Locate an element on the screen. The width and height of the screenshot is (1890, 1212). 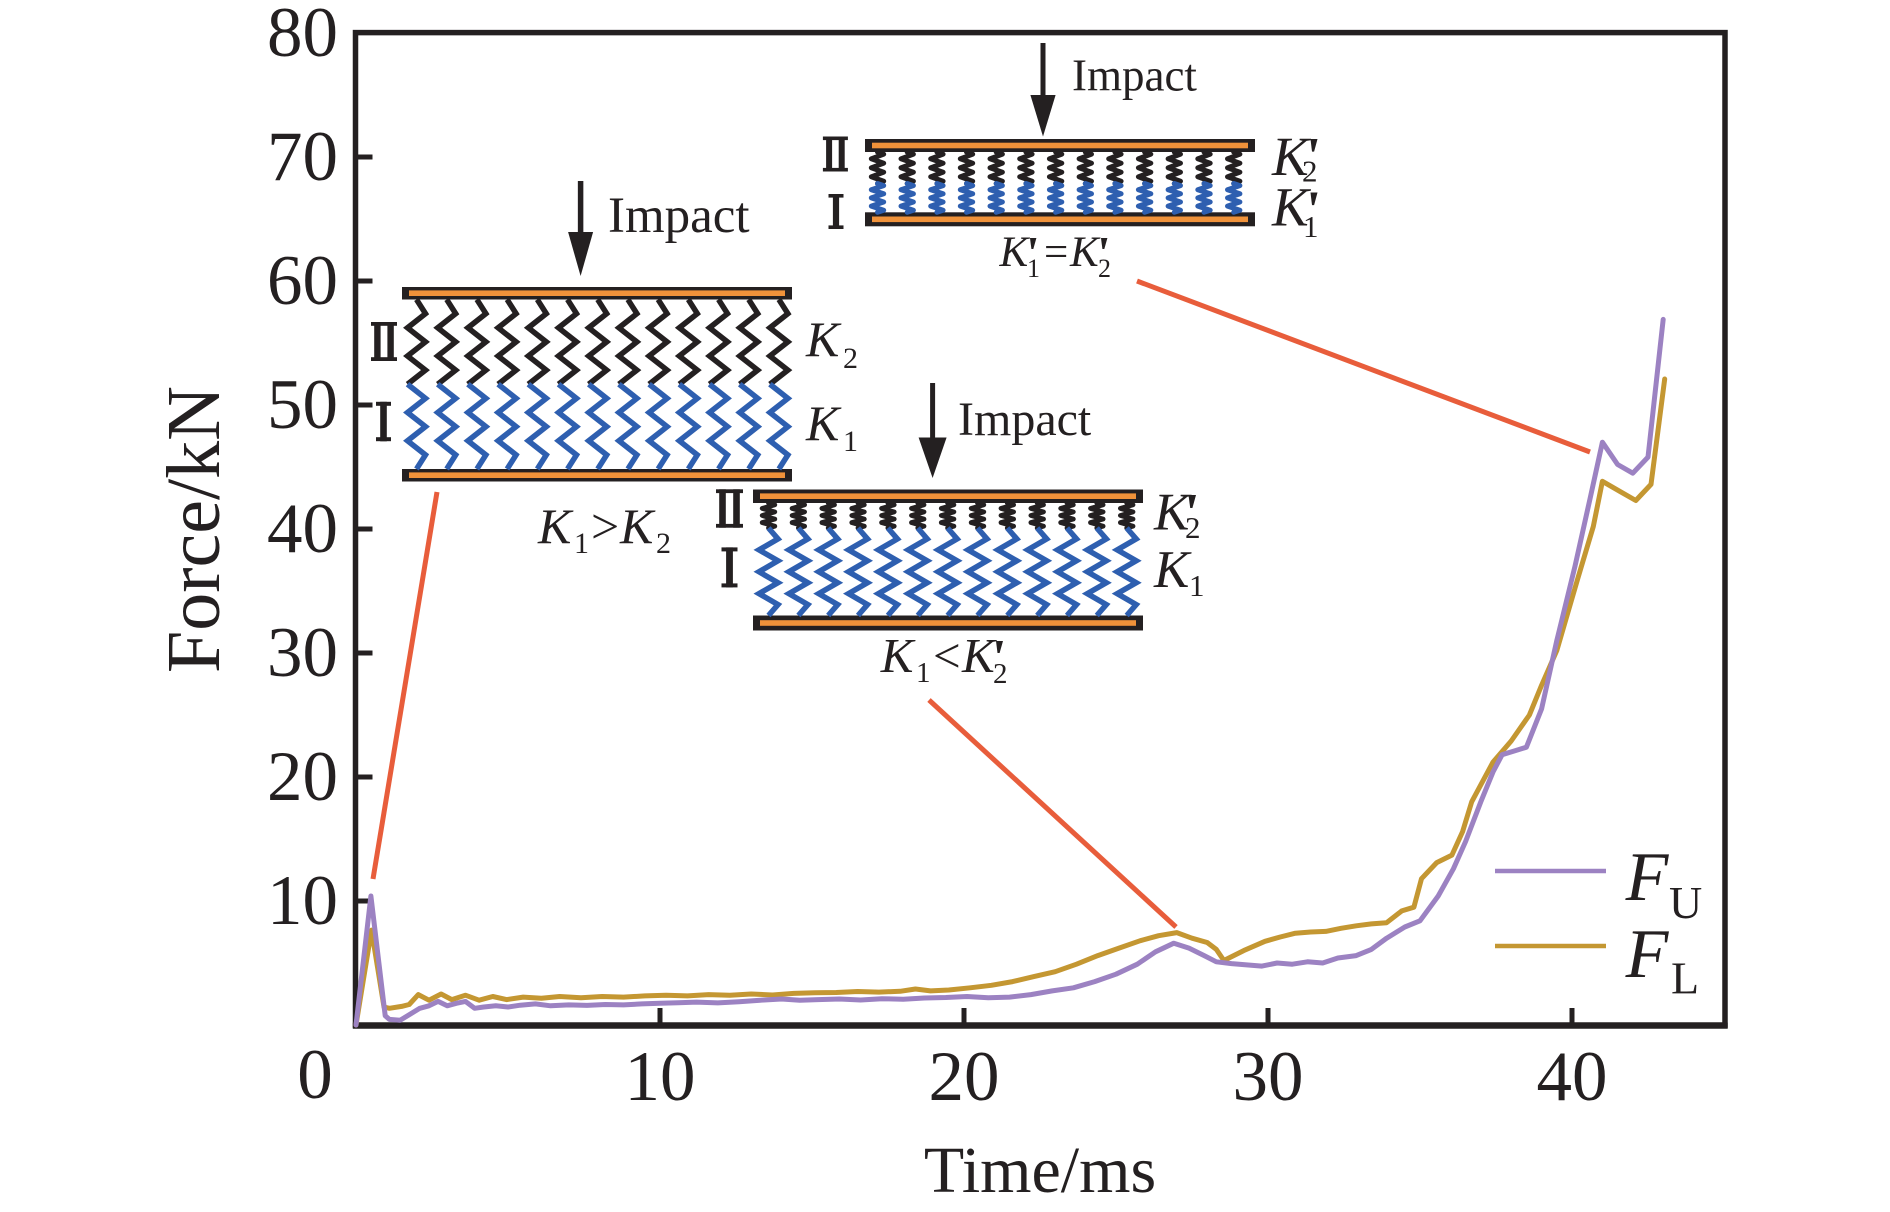
svg-text: 50 is located at coordinates (302, 405).